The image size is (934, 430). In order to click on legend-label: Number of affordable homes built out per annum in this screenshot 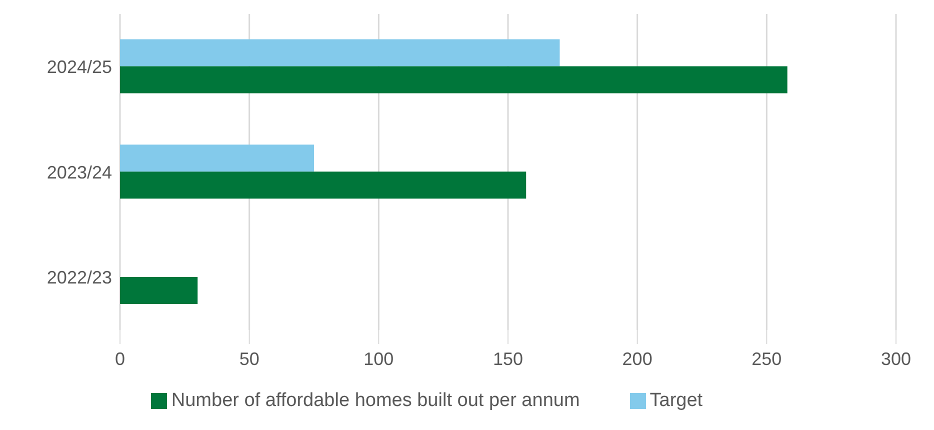, I will do `click(375, 400)`.